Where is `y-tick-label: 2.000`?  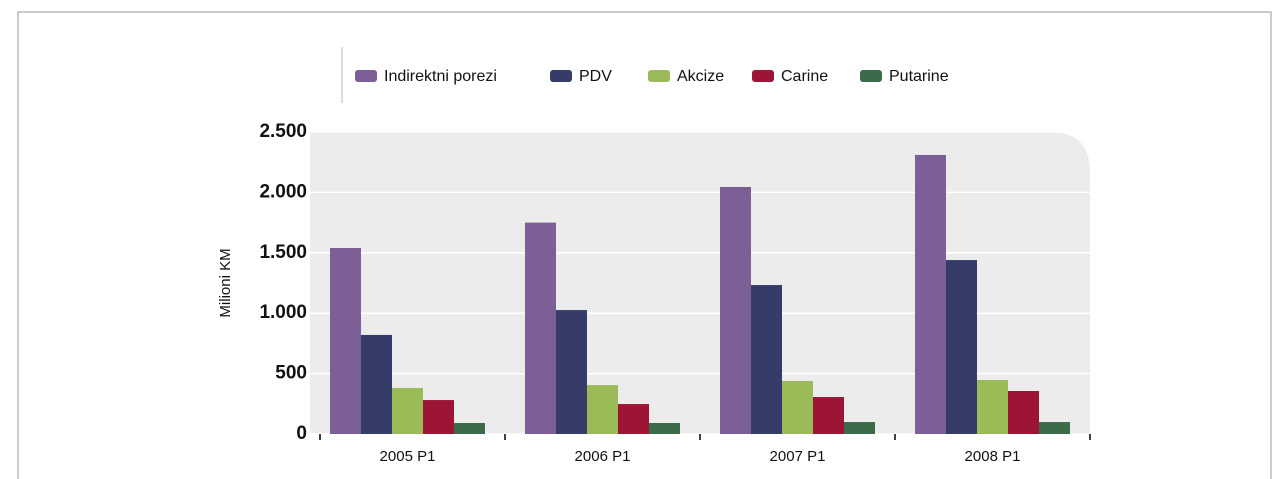 y-tick-label: 2.000 is located at coordinates (283, 191).